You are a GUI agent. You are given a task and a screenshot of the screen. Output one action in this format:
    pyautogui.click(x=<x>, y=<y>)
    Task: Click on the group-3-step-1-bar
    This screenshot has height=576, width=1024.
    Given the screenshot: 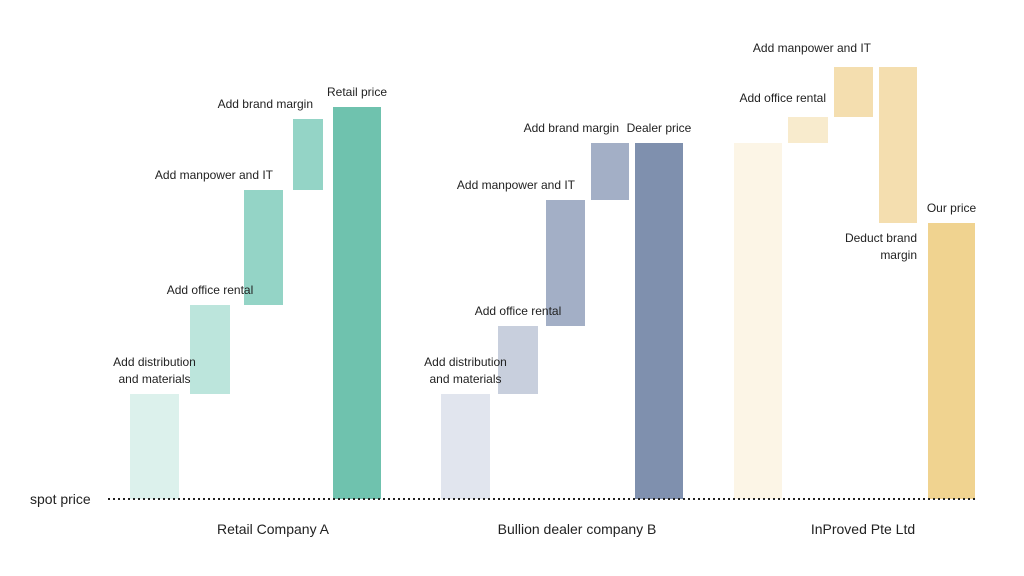 What is the action you would take?
    pyautogui.click(x=758, y=321)
    